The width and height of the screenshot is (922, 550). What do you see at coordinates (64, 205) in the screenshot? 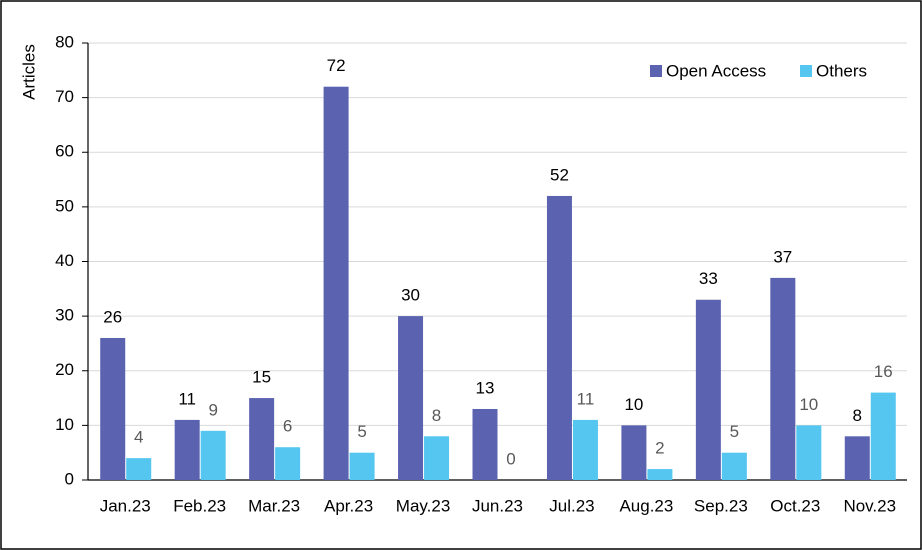
I see `y-tick-label: 50` at bounding box center [64, 205].